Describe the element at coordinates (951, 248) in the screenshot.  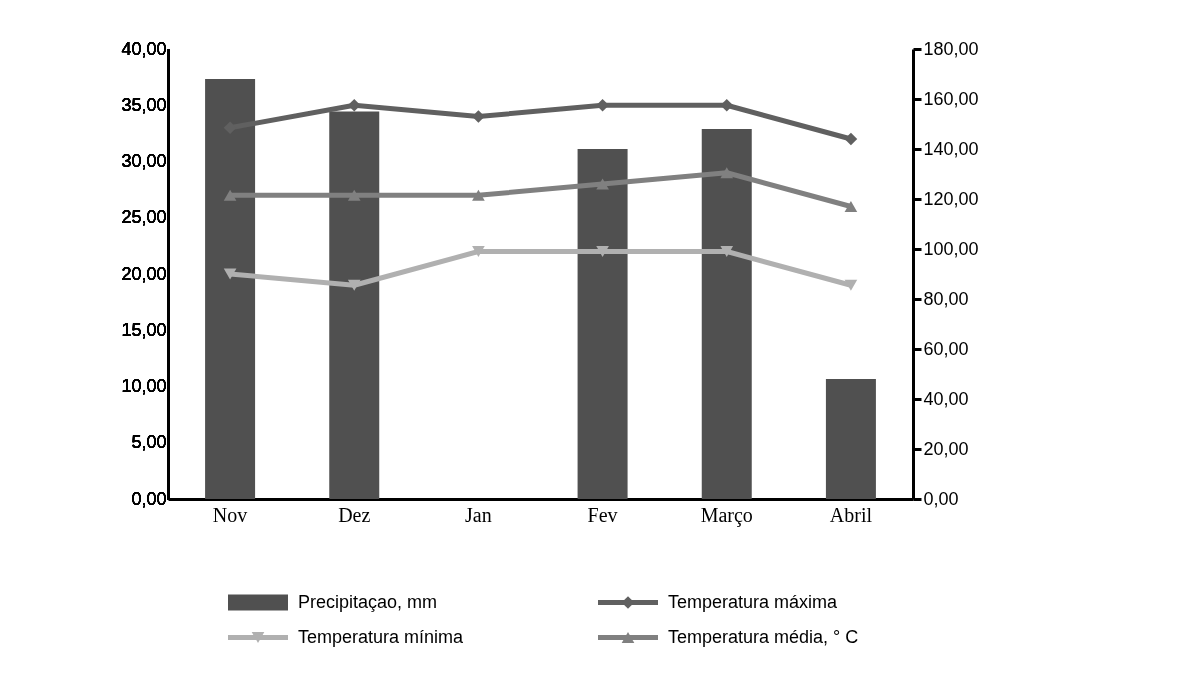
I see `y2-tick-label: 100,00` at that location.